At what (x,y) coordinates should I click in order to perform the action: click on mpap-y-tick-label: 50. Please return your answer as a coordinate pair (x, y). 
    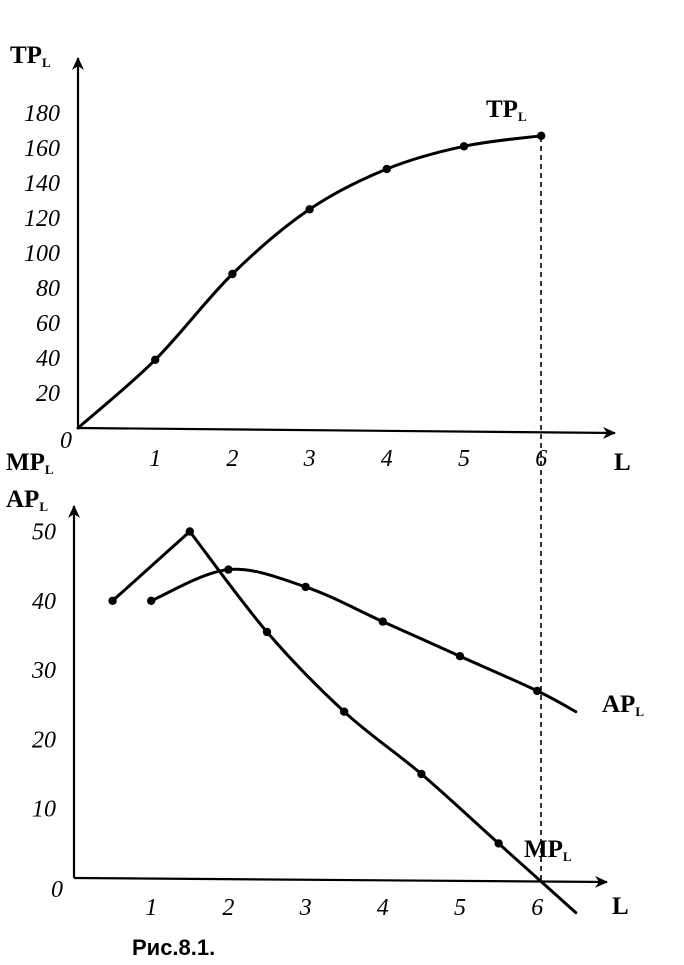
    Looking at the image, I should click on (44, 533).